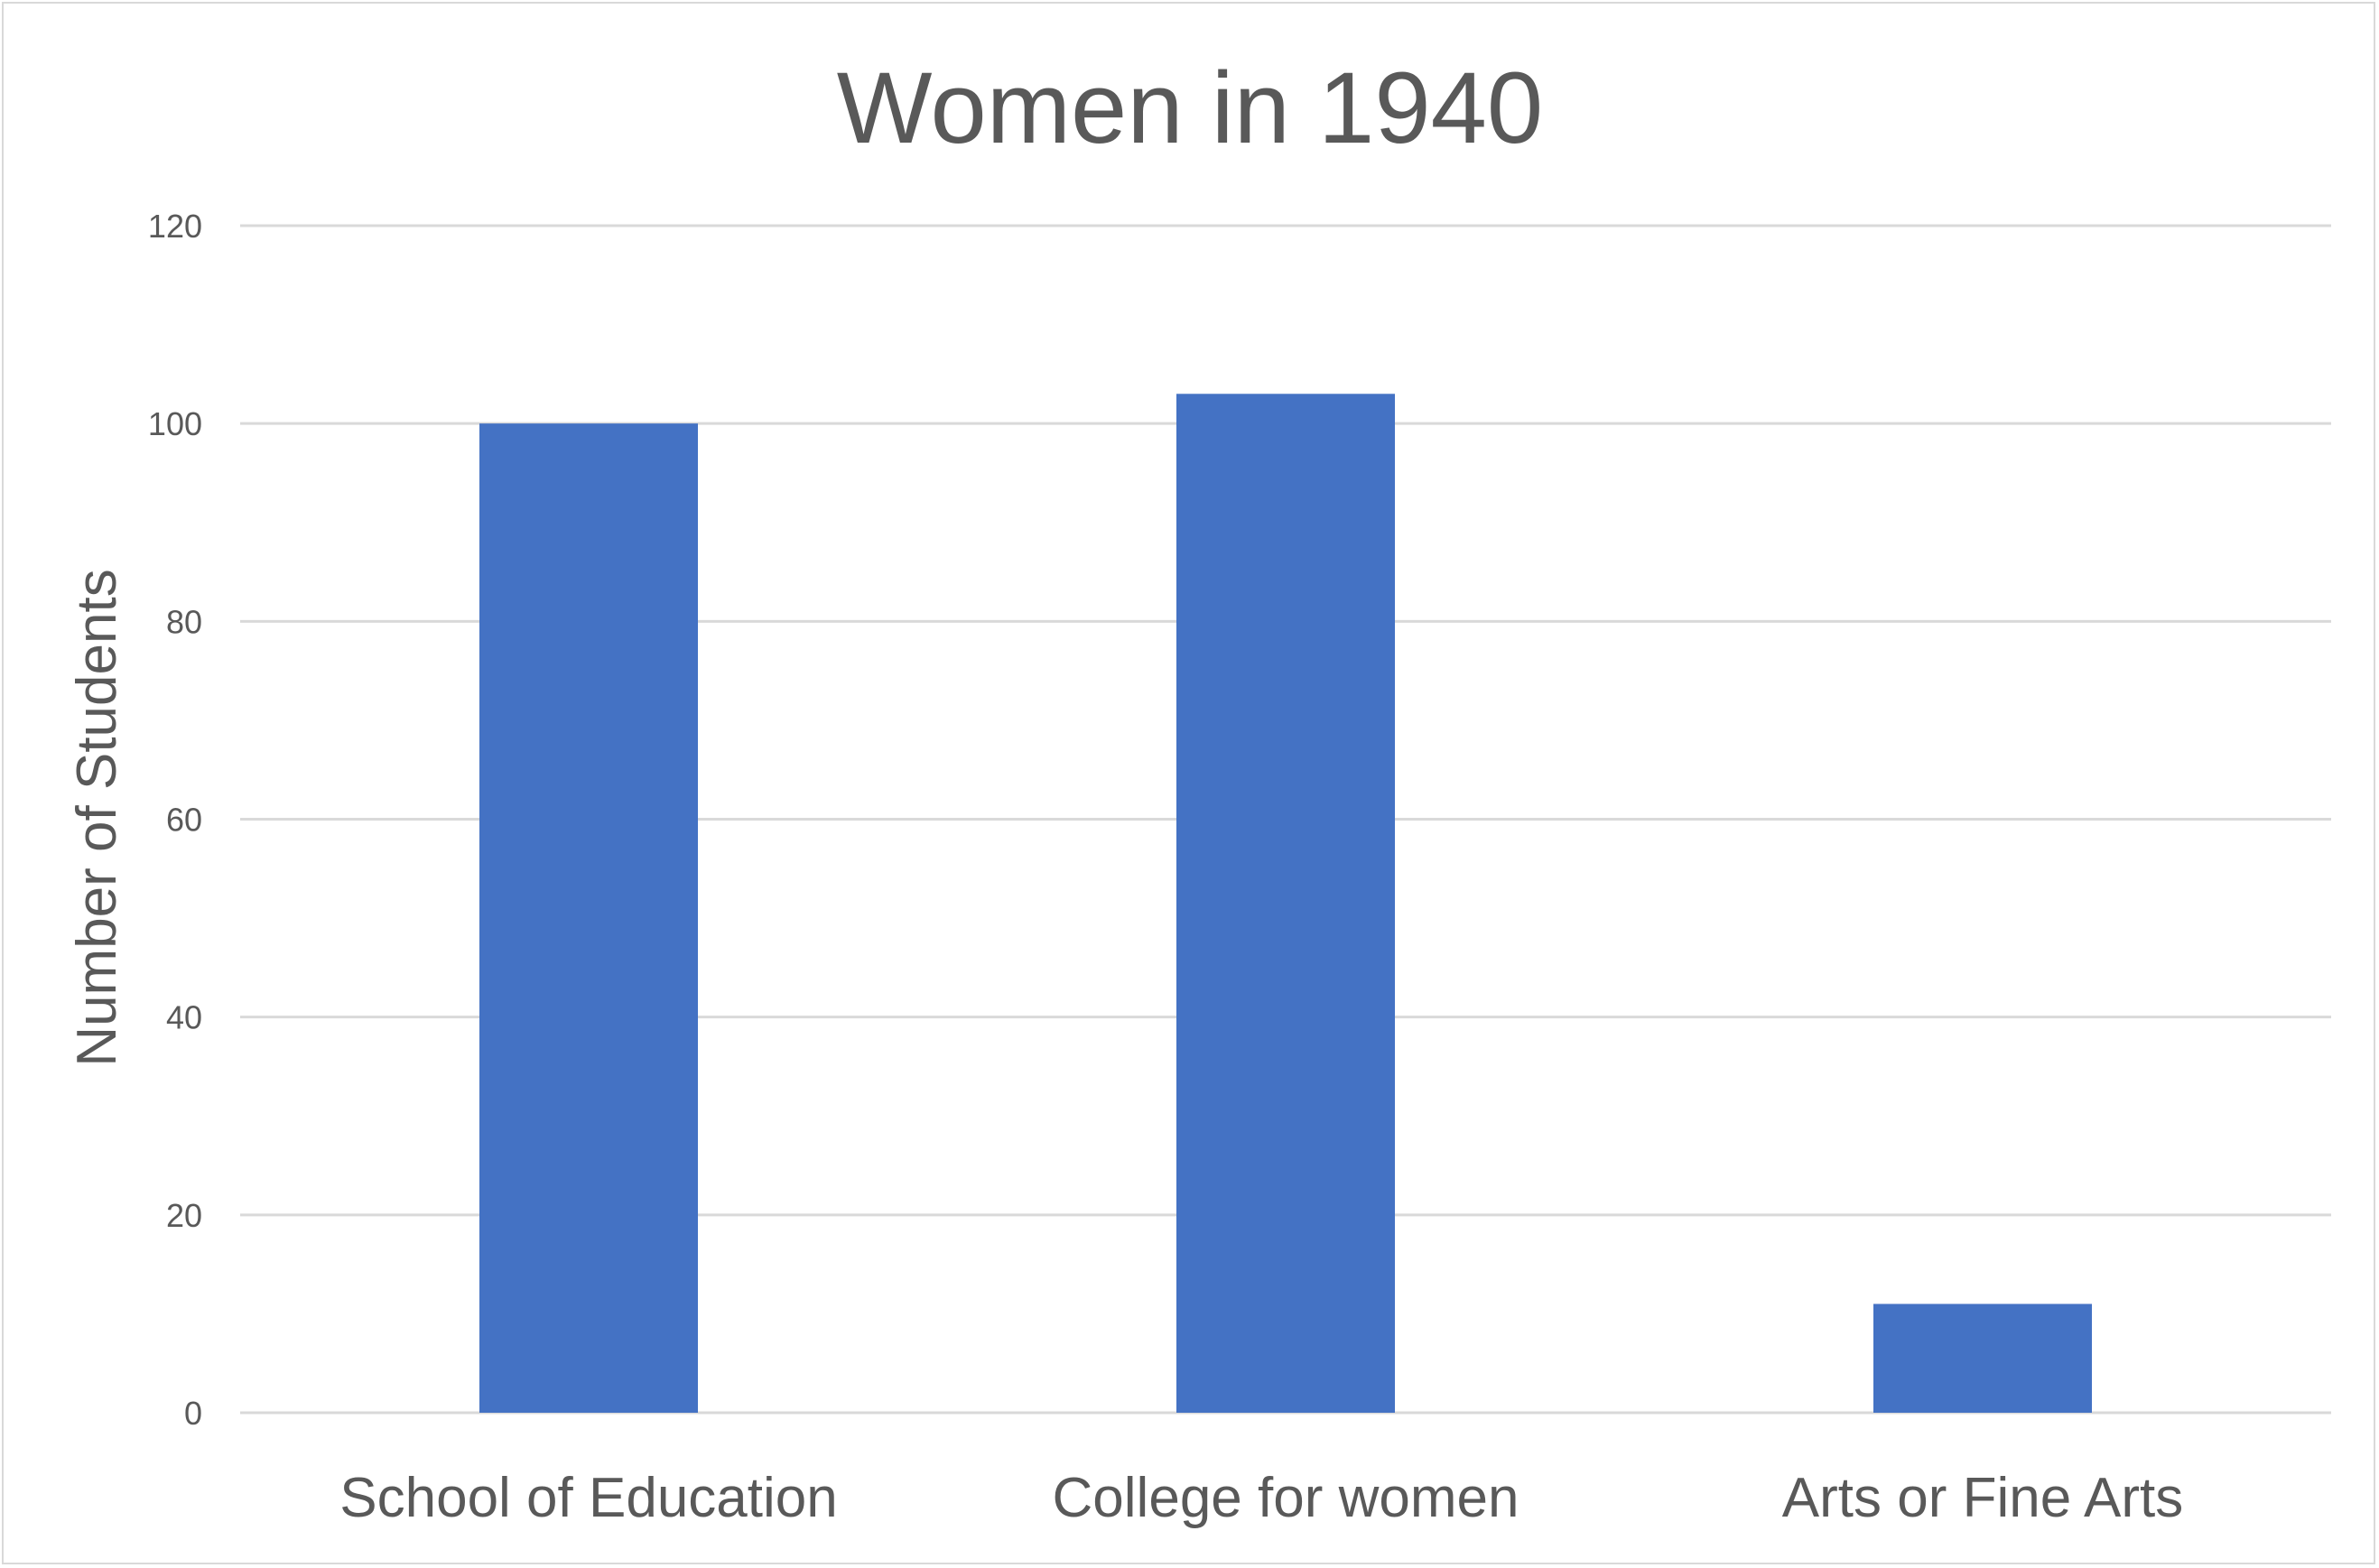  I want to click on x-tick-label-school-of-education: School of Education, so click(588, 1498).